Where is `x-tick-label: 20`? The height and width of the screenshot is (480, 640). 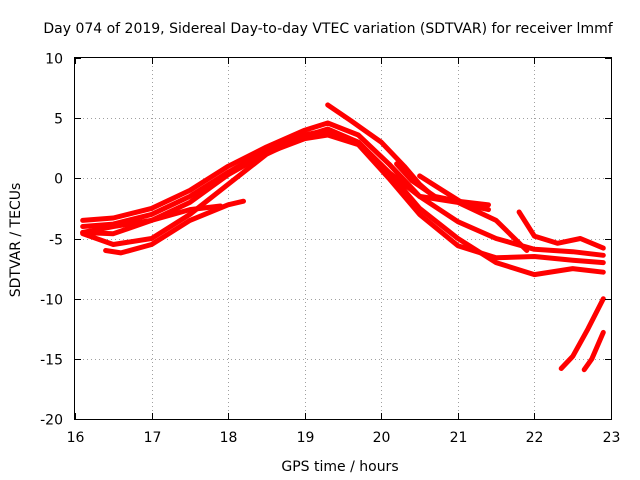 x-tick-label: 20 is located at coordinates (382, 438).